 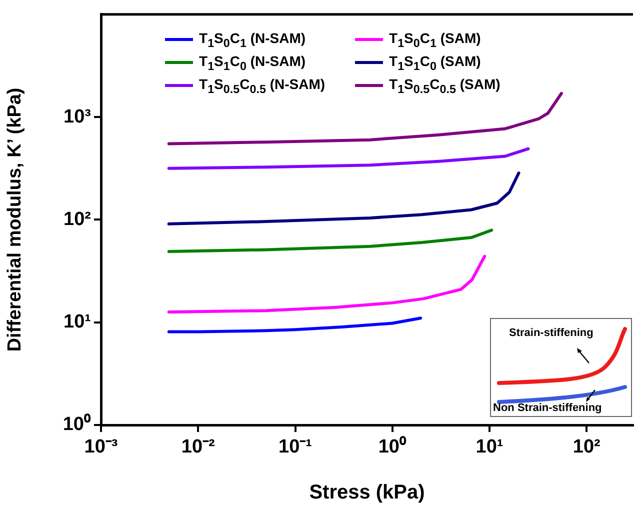 What do you see at coordinates (586, 447) in the screenshot?
I see `x-tick-label: 10²` at bounding box center [586, 447].